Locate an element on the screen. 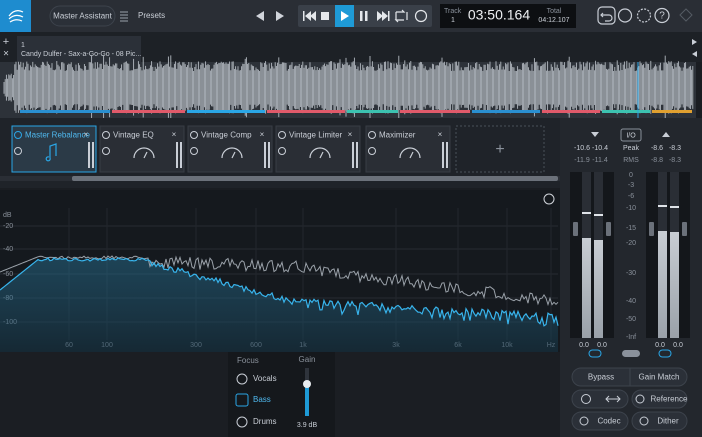  meter-readout: -8.6 is located at coordinates (657, 148).